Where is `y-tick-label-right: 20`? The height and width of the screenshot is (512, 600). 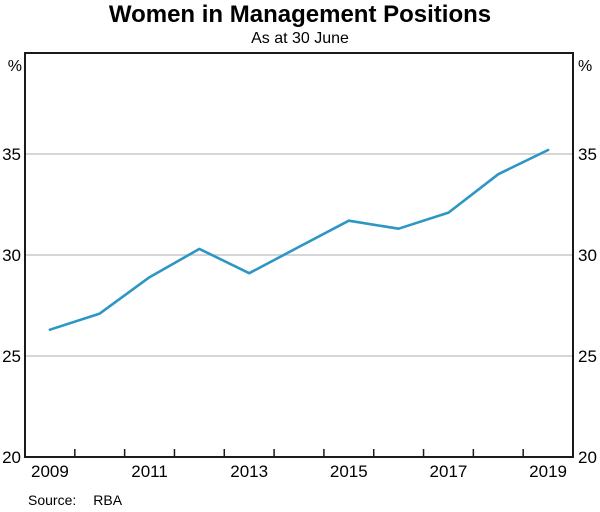
y-tick-label-right: 20 is located at coordinates (587, 457).